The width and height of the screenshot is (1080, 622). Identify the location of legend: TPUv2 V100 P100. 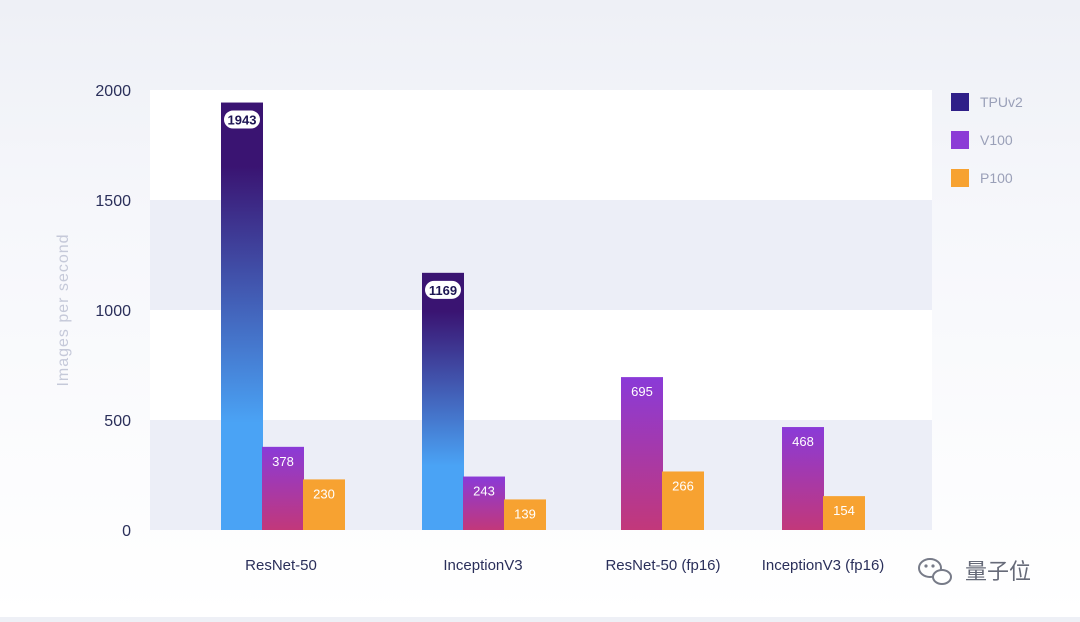
(987, 140).